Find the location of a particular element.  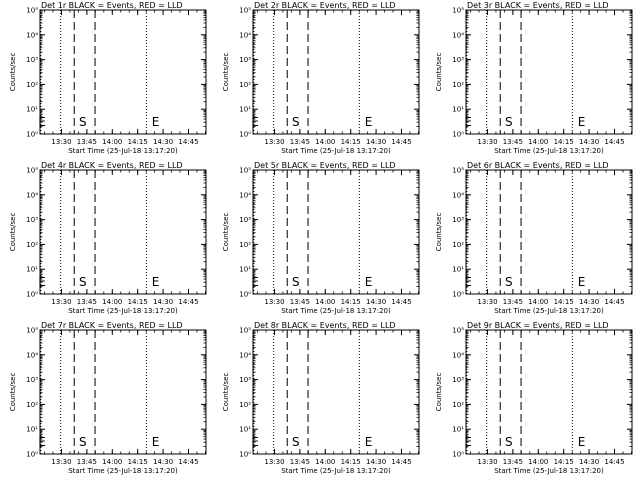

panel-title: Det 2r BLACK = Events, RED = LLD is located at coordinates (325, 5).